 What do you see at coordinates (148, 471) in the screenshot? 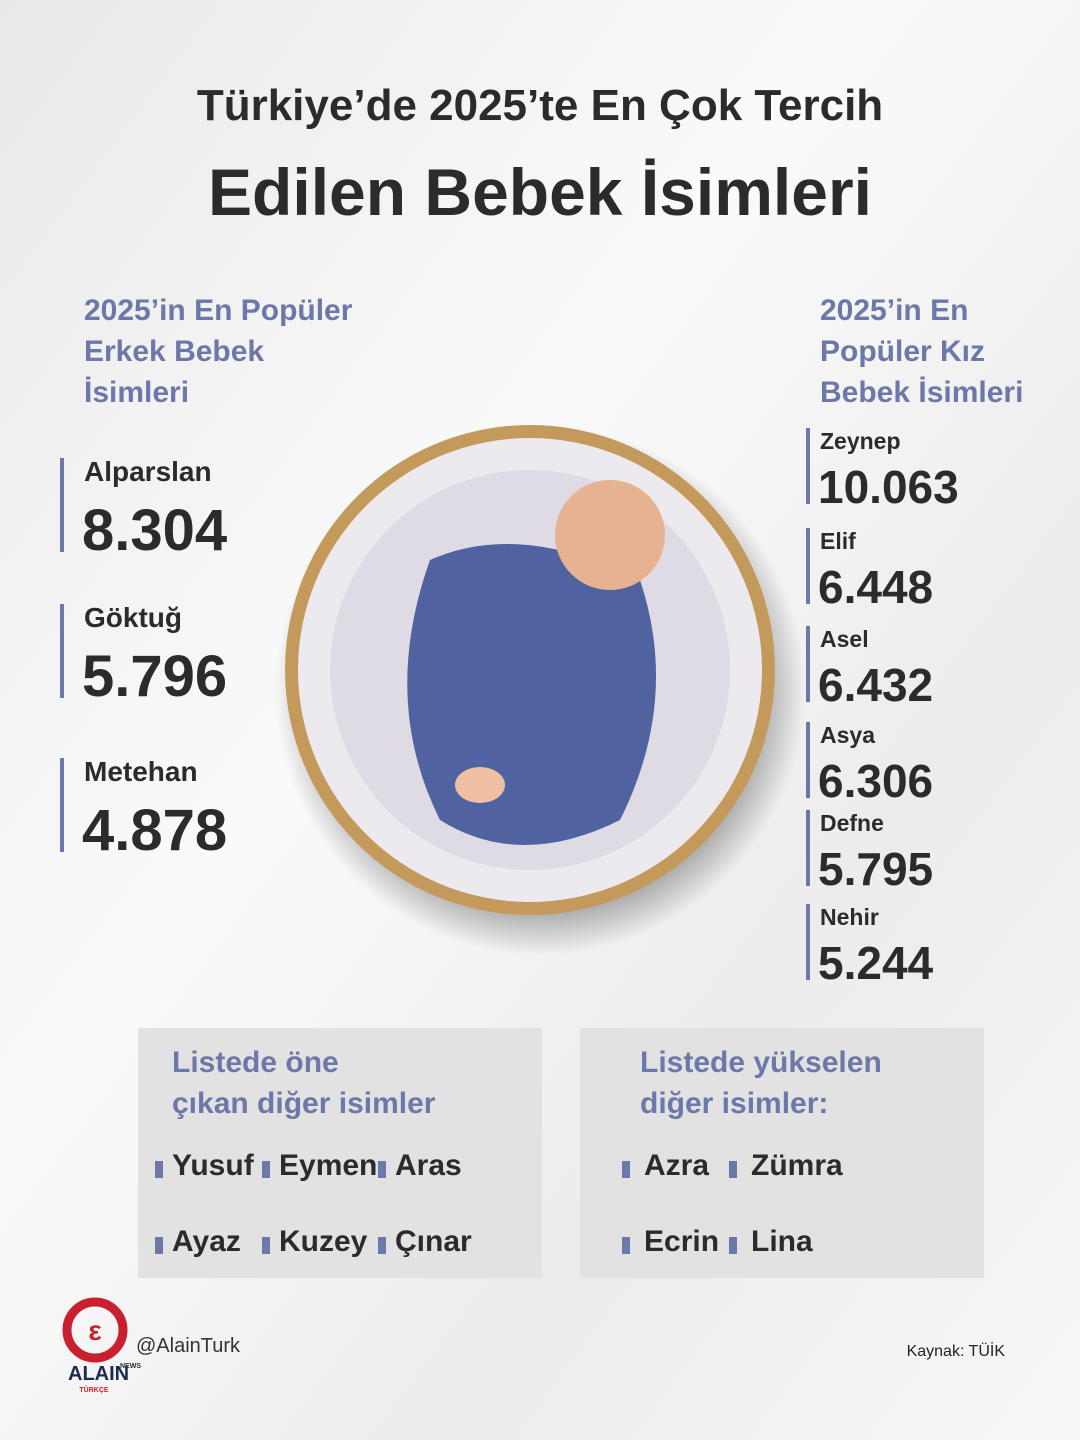
I see `name: Alparslan` at bounding box center [148, 471].